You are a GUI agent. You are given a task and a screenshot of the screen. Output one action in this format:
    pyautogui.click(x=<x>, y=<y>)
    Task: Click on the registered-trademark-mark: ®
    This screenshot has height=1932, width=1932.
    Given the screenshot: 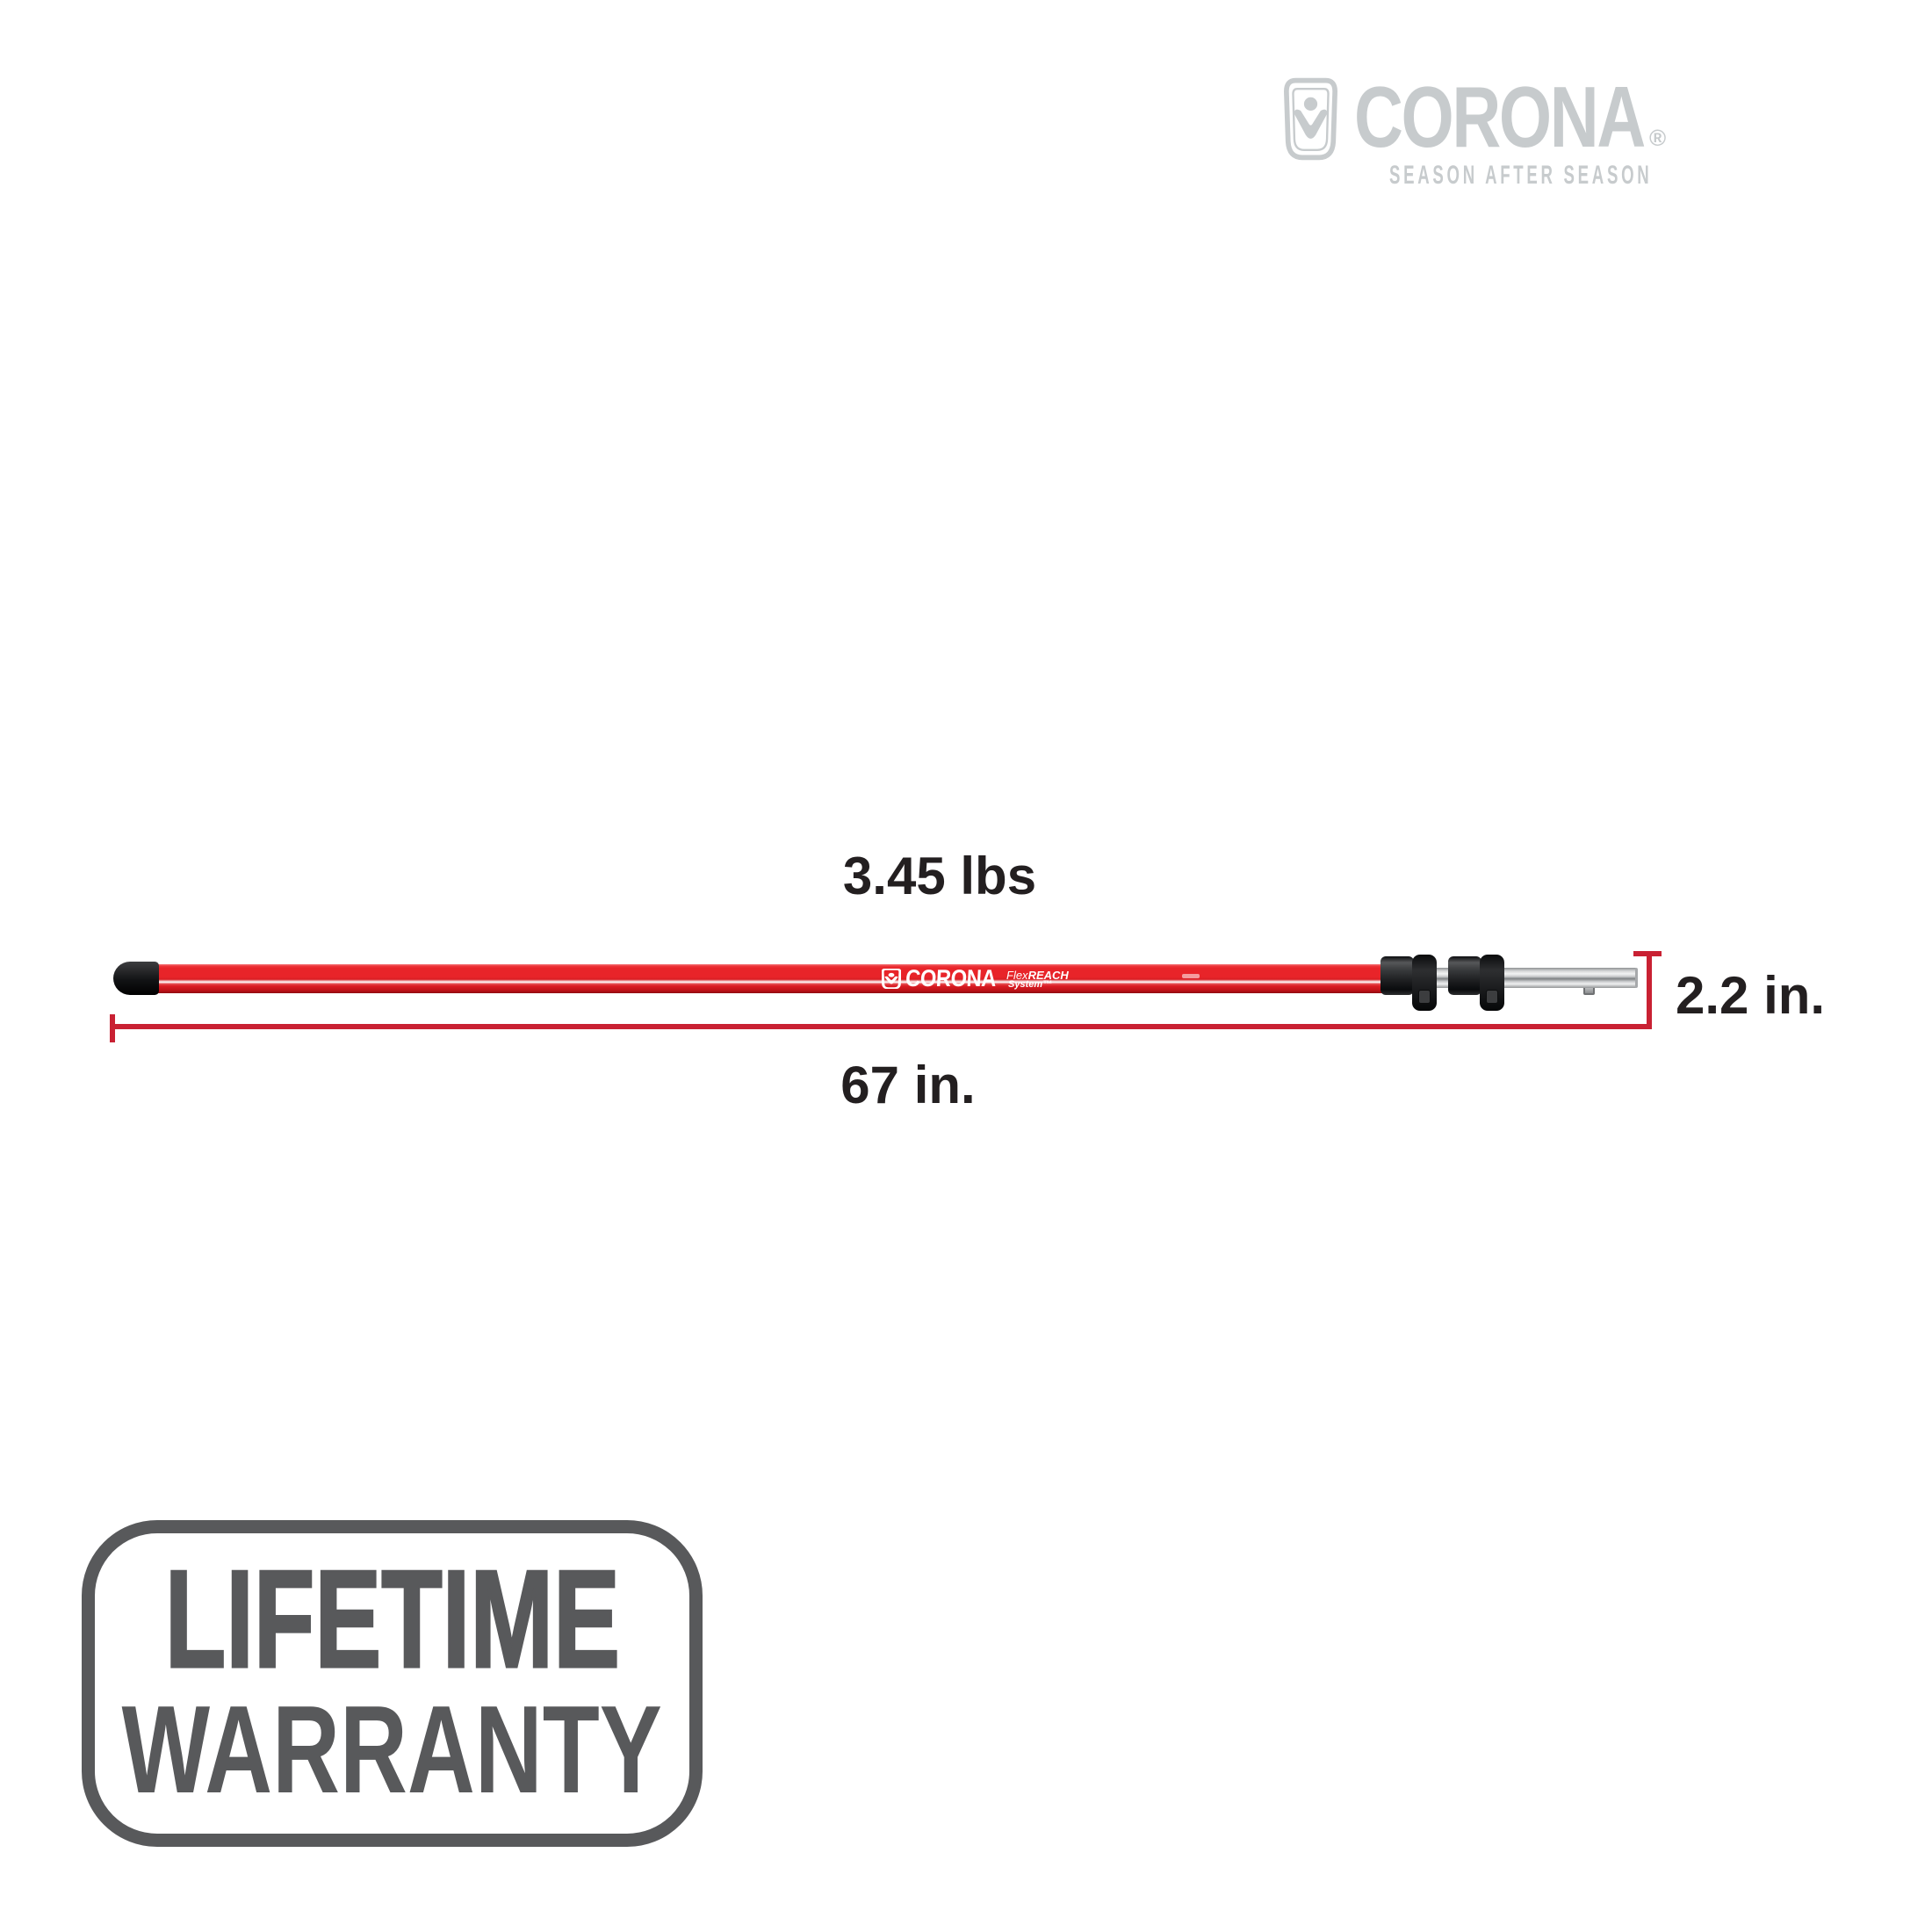 What is the action you would take?
    pyautogui.click(x=1658, y=138)
    